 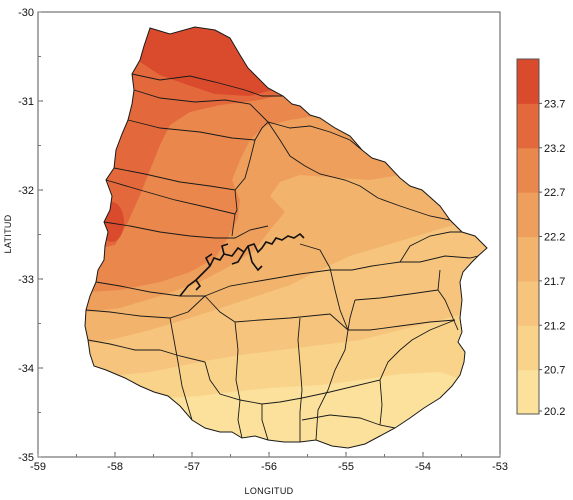 I want to click on colorbar-label: 23.2, so click(x=554, y=149).